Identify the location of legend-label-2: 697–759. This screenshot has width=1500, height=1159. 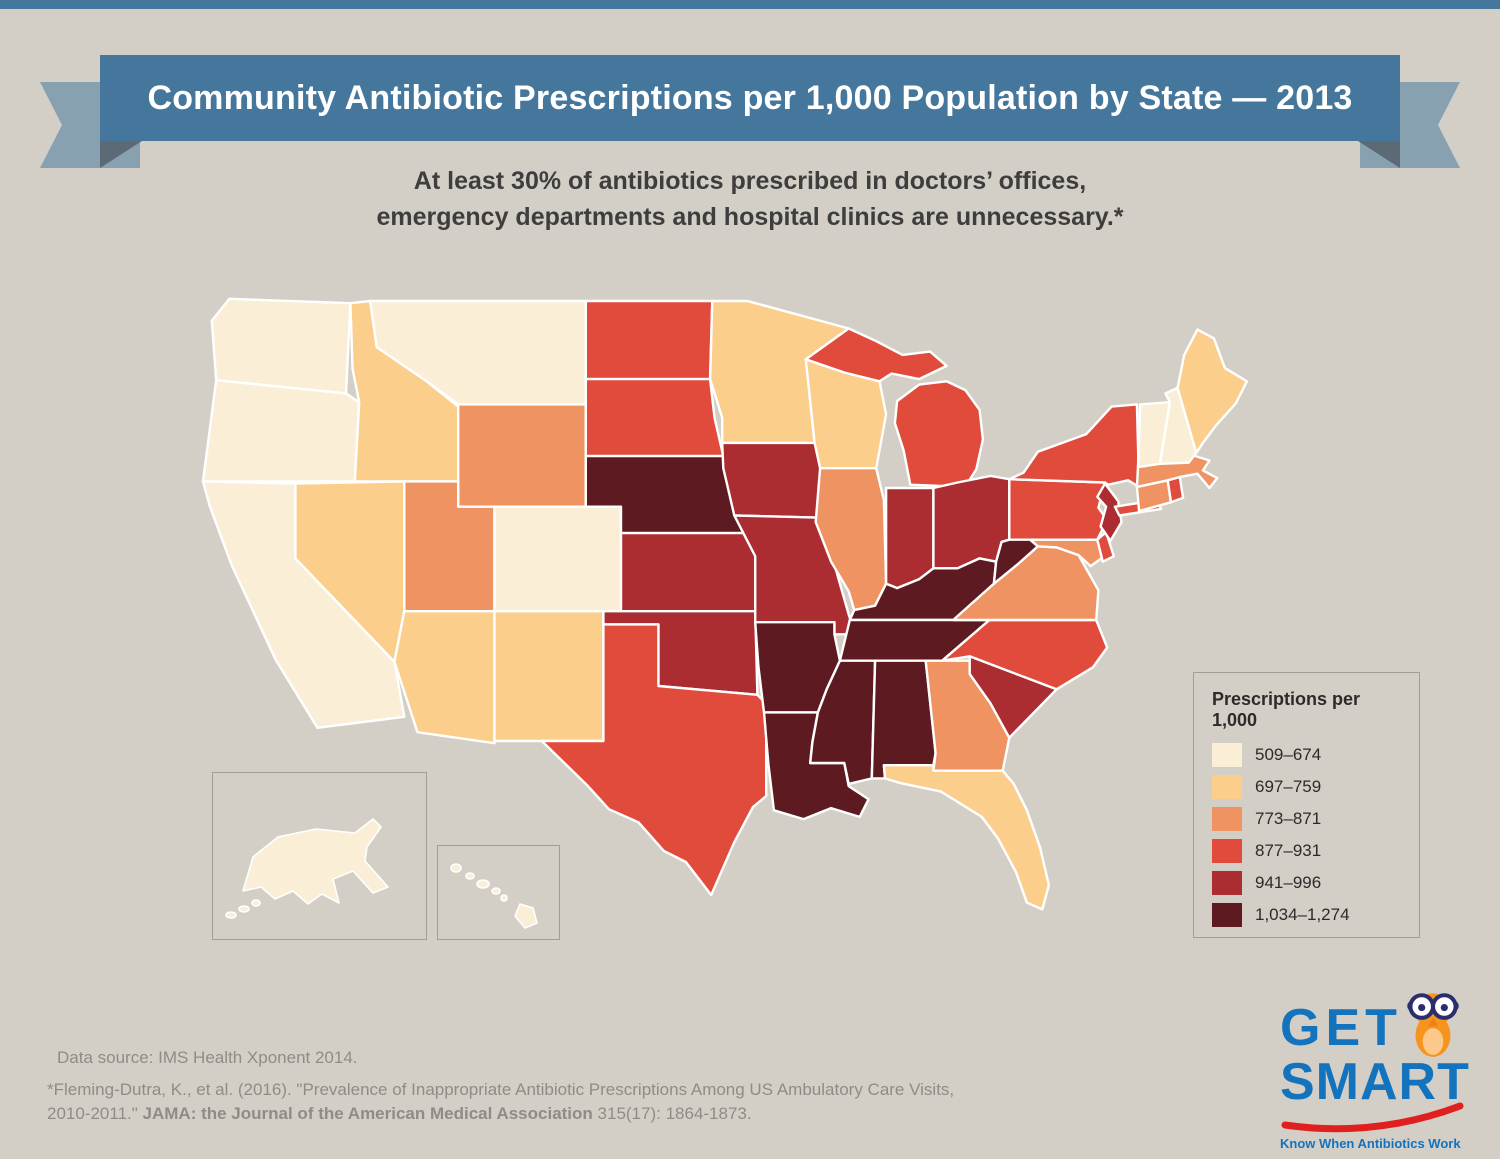
(1288, 786).